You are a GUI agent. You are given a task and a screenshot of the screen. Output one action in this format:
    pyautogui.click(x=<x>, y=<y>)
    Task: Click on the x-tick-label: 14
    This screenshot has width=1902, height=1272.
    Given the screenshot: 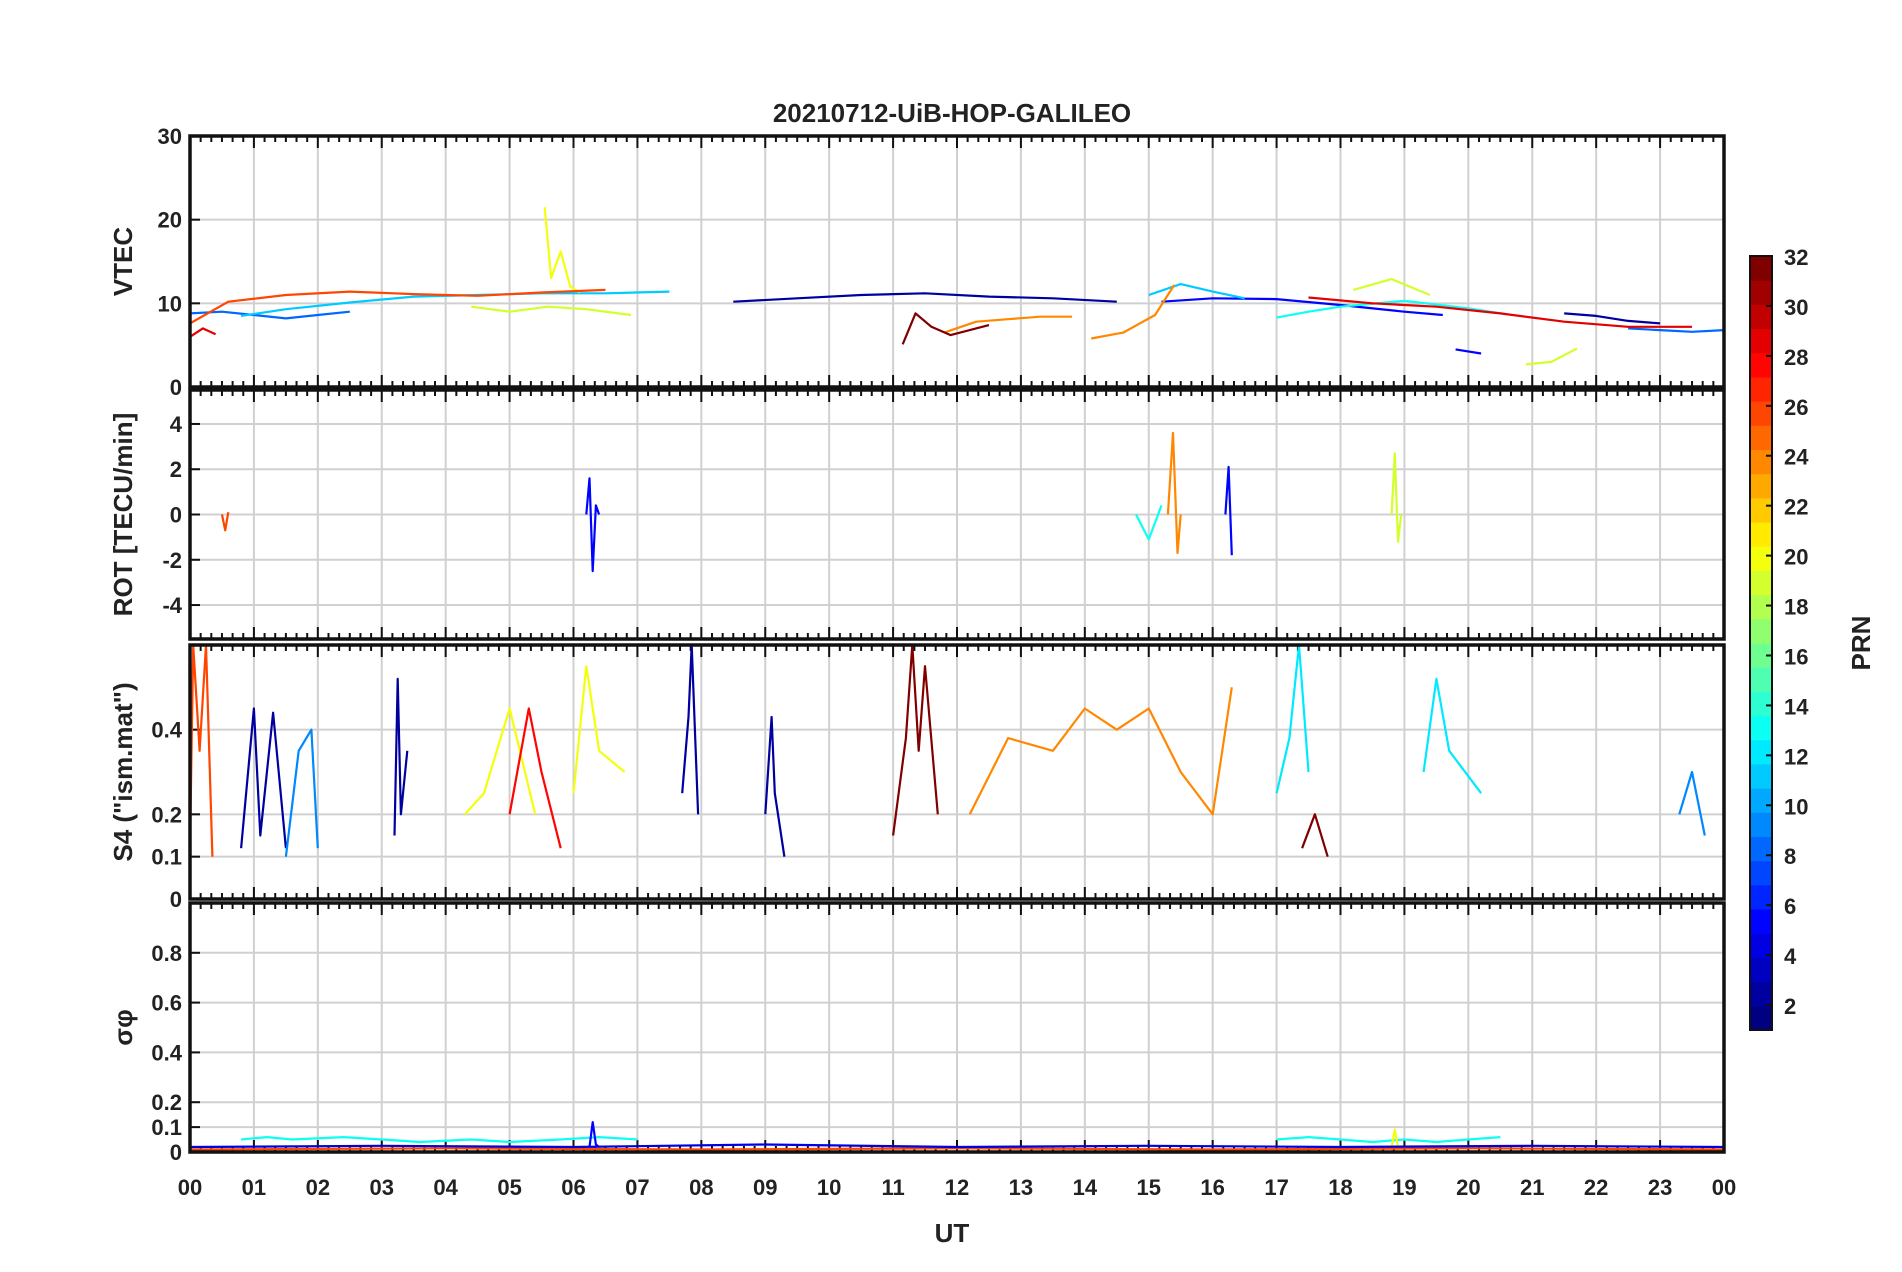 What is the action you would take?
    pyautogui.click(x=1085, y=1187)
    